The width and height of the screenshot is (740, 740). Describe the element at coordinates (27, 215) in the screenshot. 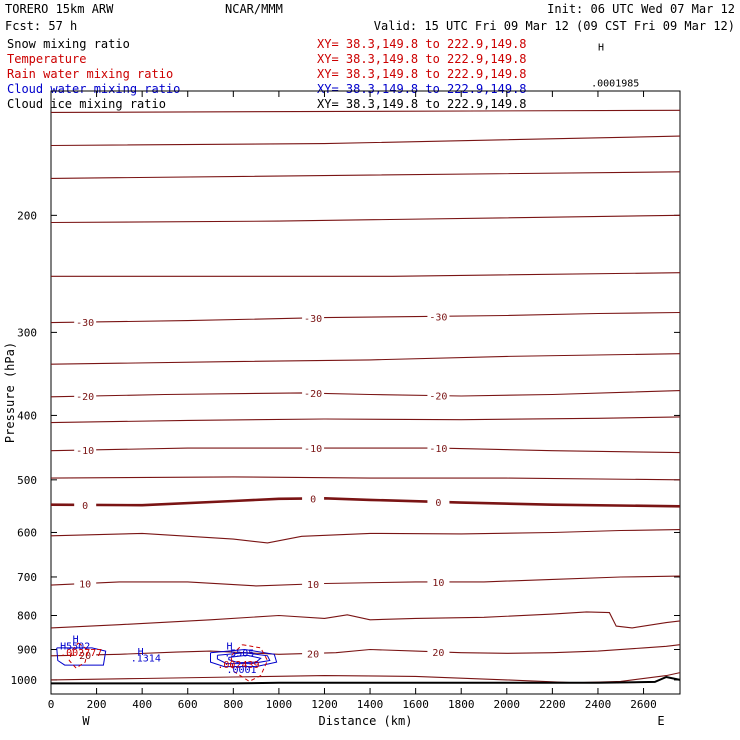

I see `y-tick-label: 200` at that location.